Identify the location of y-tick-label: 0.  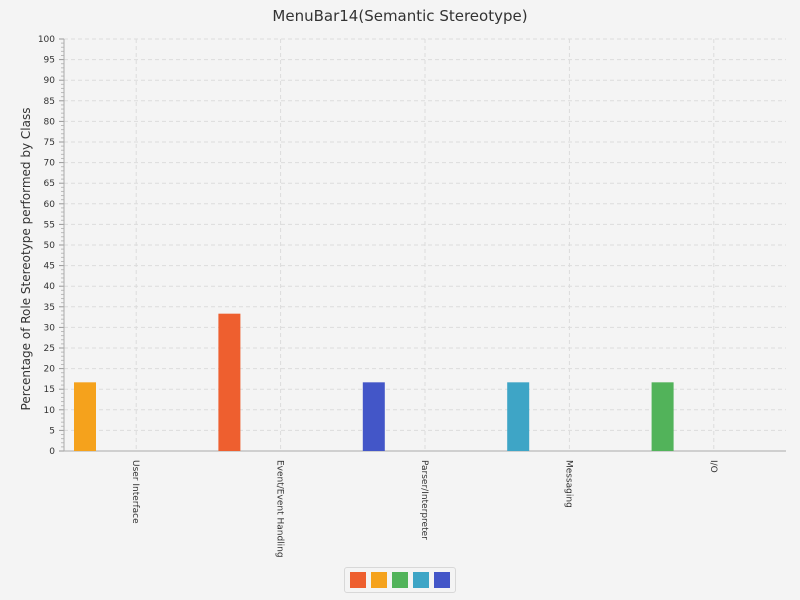
(52, 452).